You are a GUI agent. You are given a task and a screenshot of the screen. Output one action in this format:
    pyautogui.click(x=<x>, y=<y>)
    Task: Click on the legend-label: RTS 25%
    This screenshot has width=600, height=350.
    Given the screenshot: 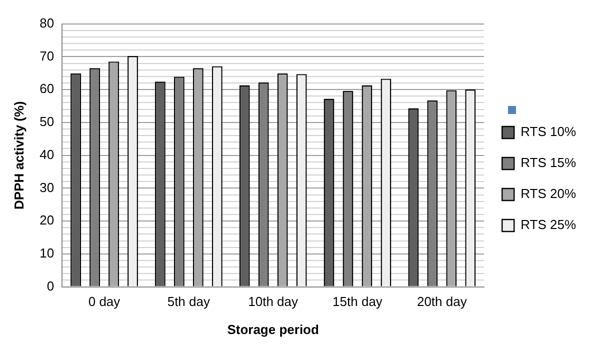 What is the action you would take?
    pyautogui.click(x=548, y=224)
    